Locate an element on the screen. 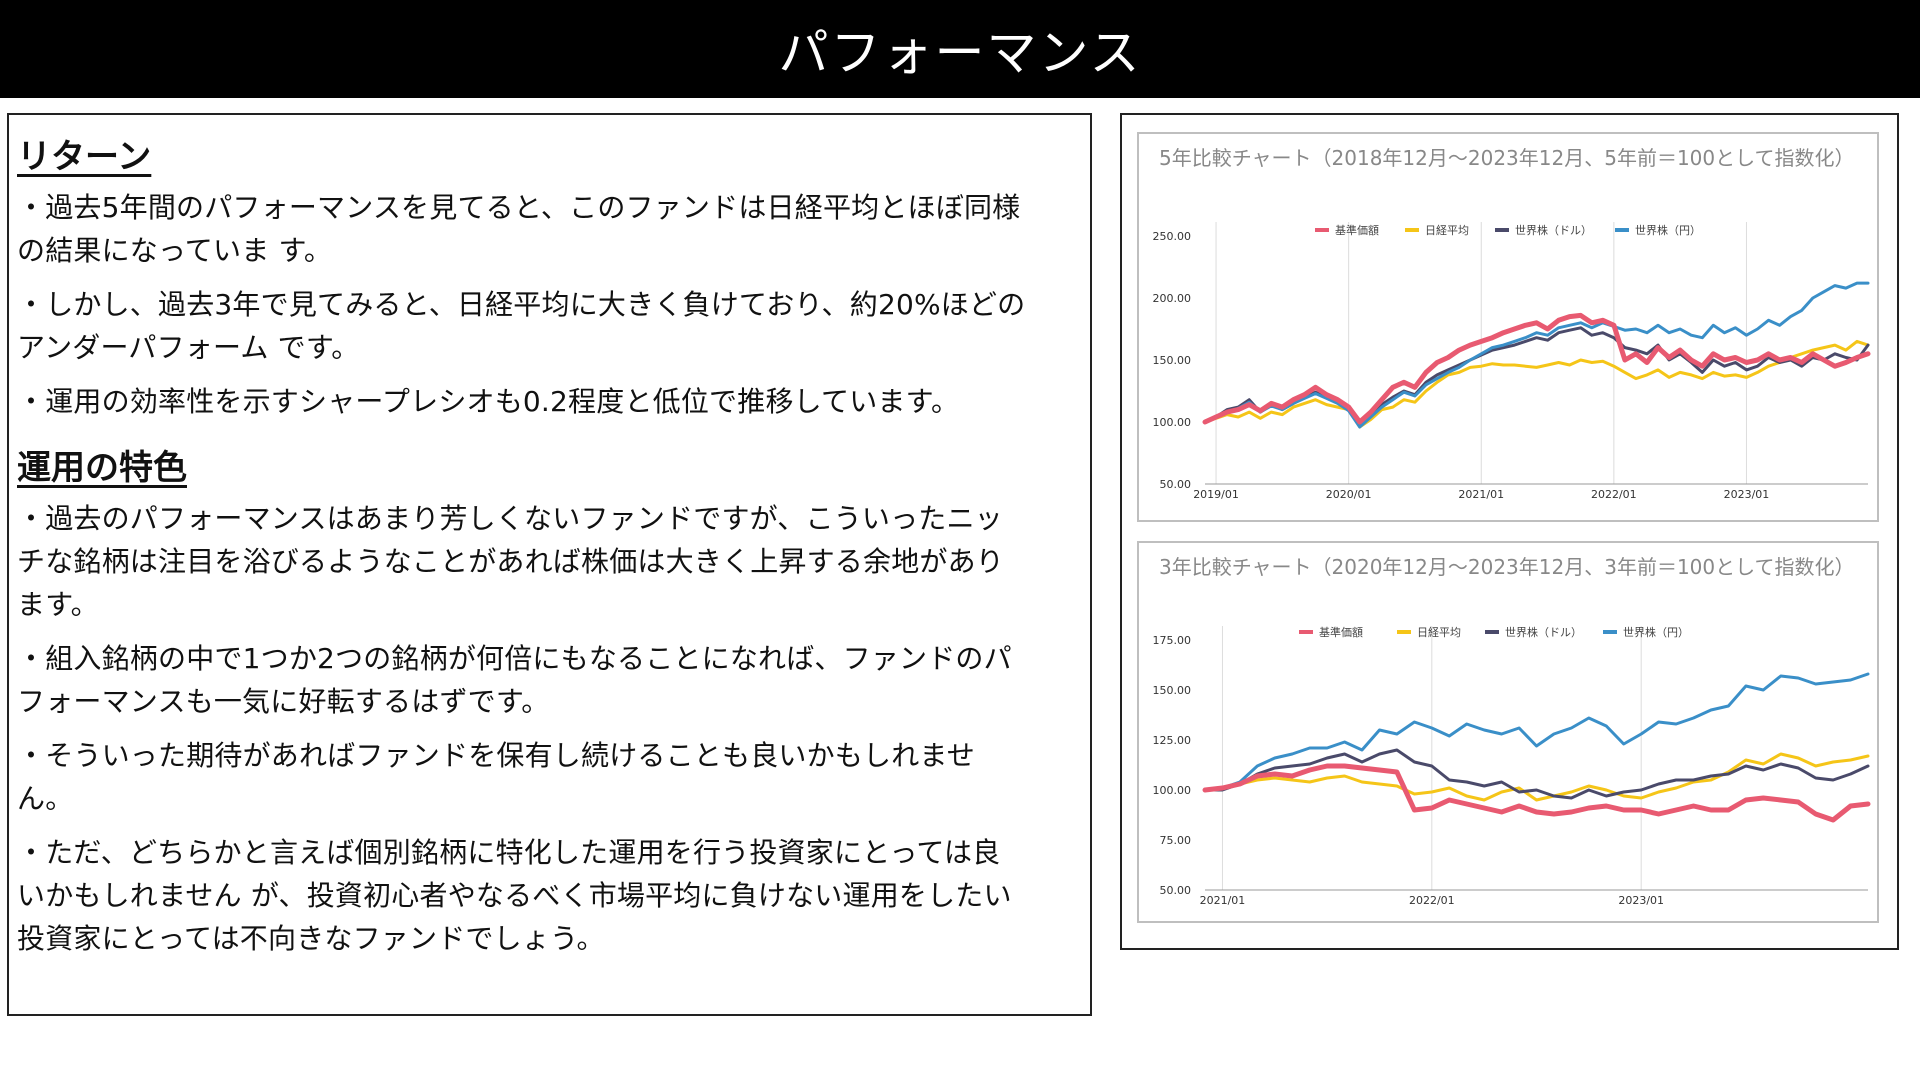 The image size is (1920, 1080). paragraph-line: ん。 is located at coordinates (45, 798).